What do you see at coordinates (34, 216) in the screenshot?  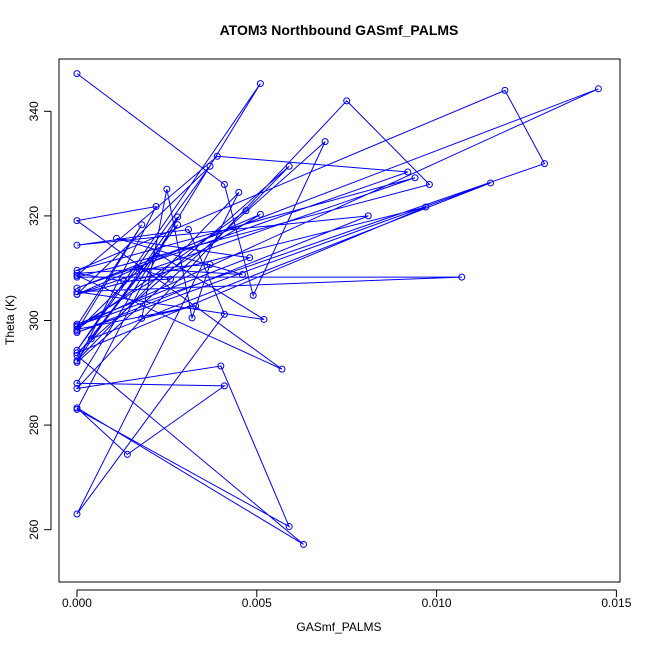 I see `y-tick-label: 320` at bounding box center [34, 216].